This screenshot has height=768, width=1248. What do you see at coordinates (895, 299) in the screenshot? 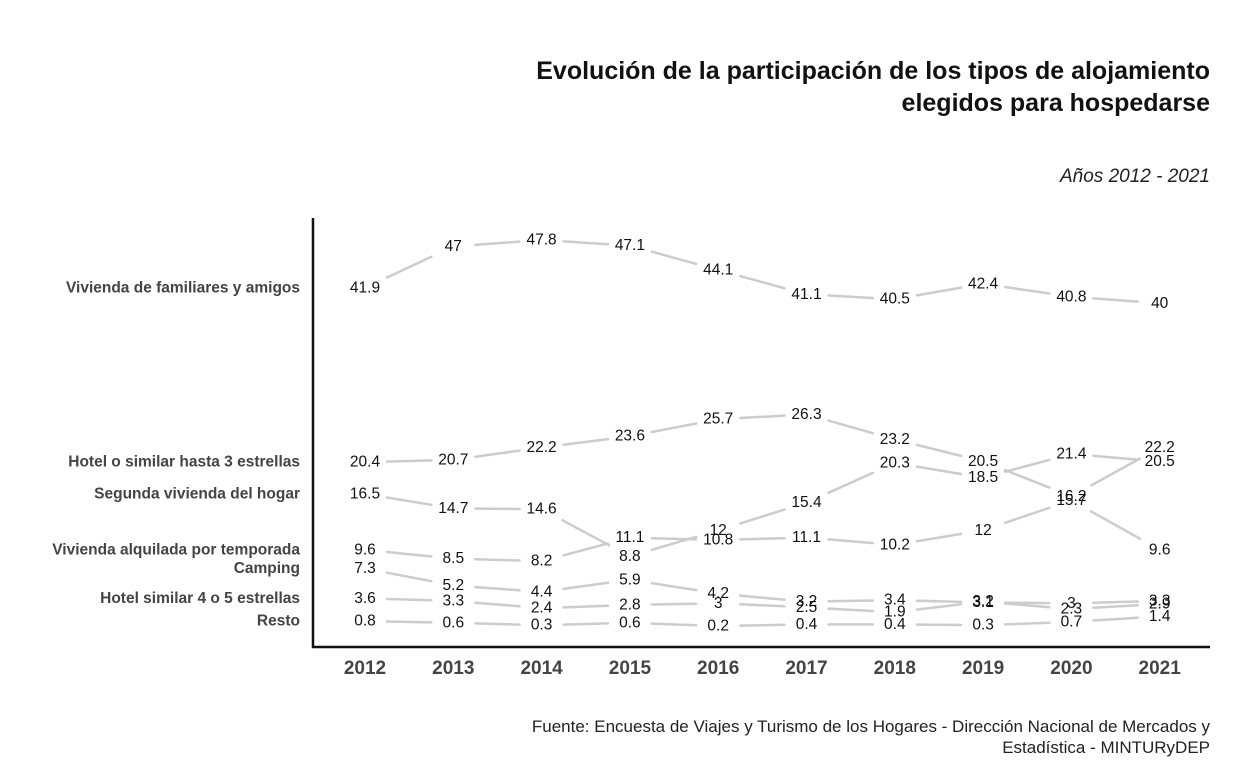
I see `data-label-vivienda-de-familiares-y-amigos: 40.5` at bounding box center [895, 299].